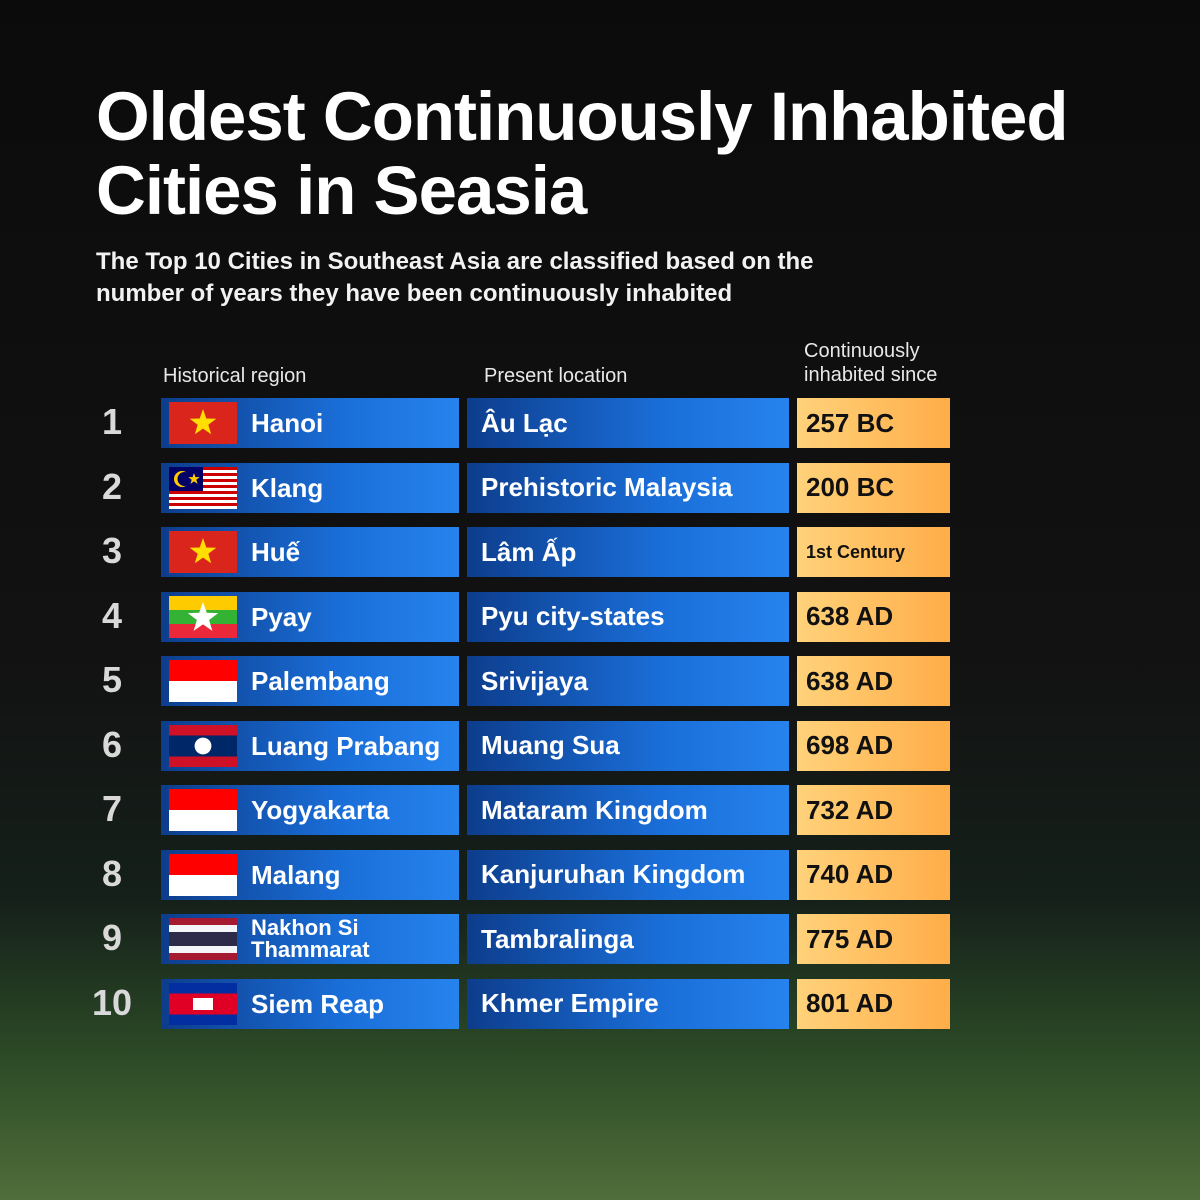 The image size is (1200, 1200). Describe the element at coordinates (873, 552) in the screenshot. I see `since-cell: 1st Century` at that location.